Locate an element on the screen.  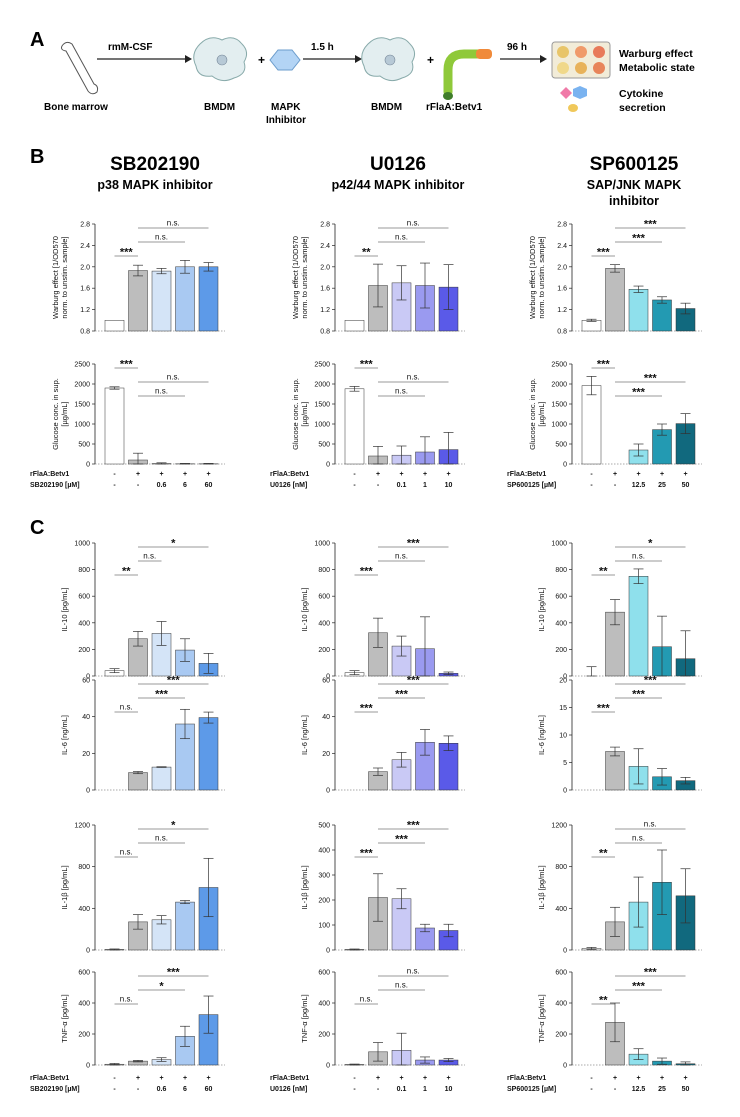
y-tick-label: 20 is located at coordinates (563, 681).